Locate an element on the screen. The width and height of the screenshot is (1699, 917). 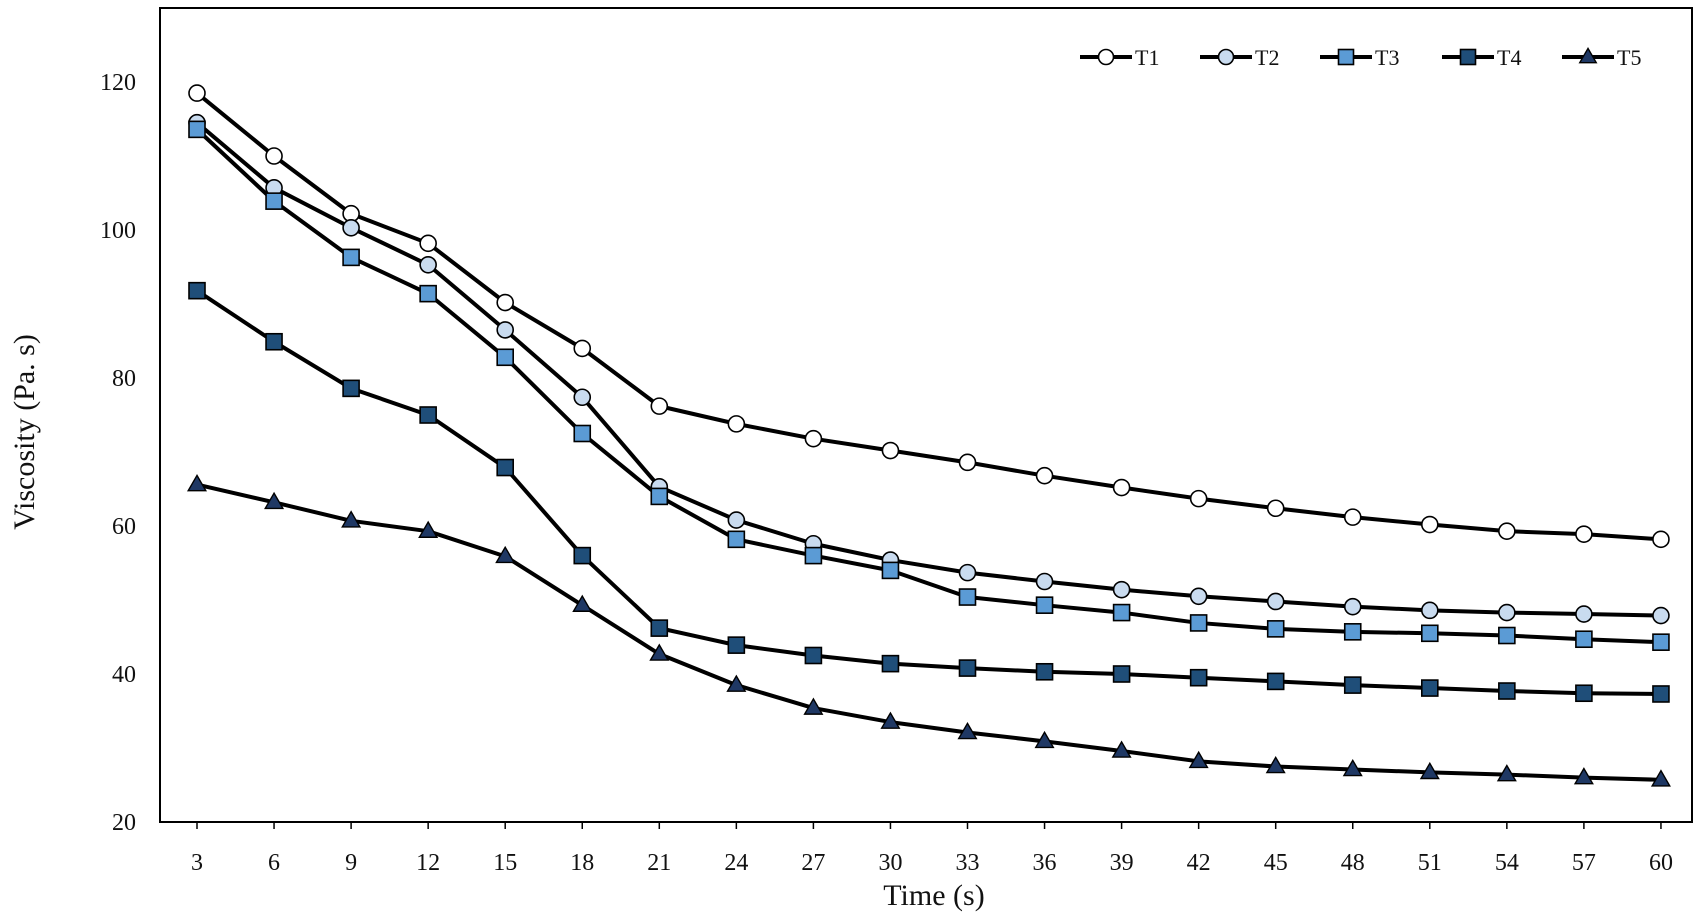
x-tick-label: 48 is located at coordinates (1353, 863).